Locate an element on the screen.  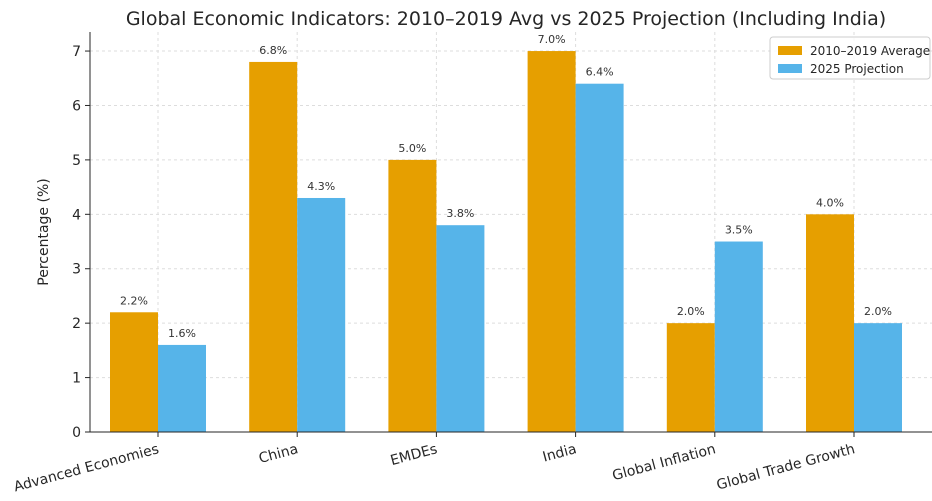
legend-entry: 2010–2019 Average is located at coordinates (870, 51).